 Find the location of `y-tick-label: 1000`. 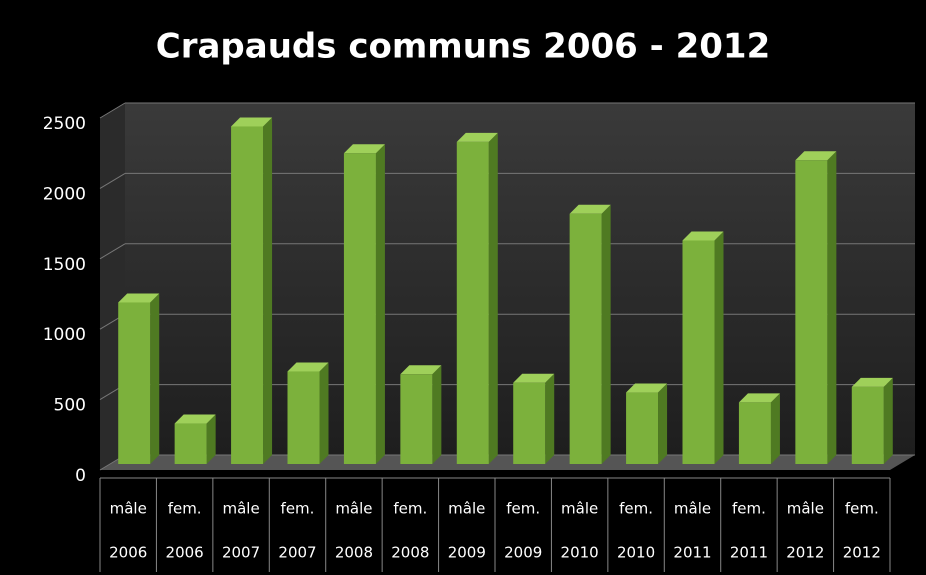

y-tick-label: 1000 is located at coordinates (64, 335).